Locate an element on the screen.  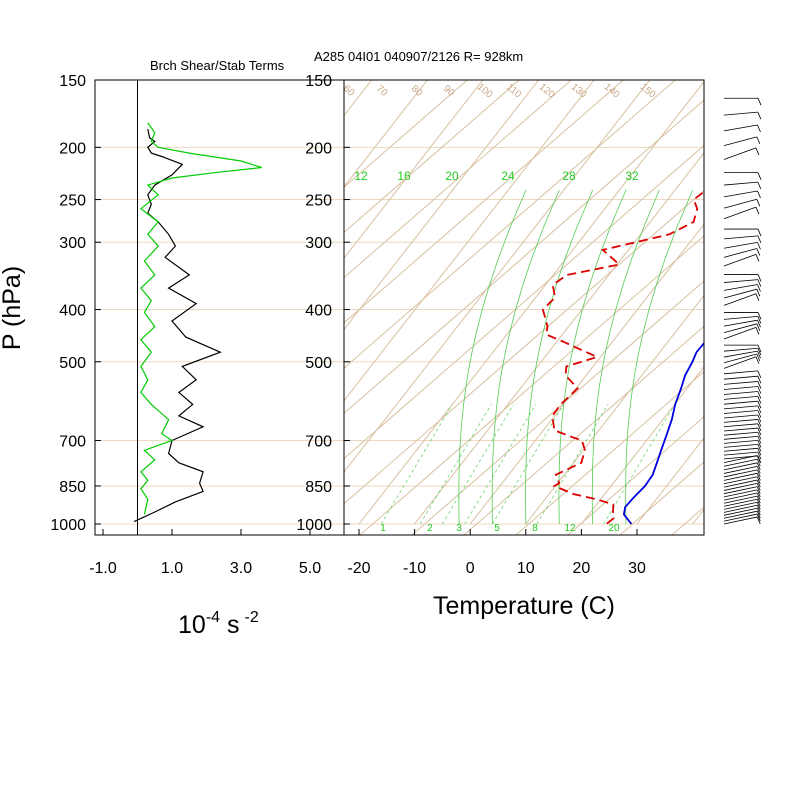
right-x-tick-label: -20 is located at coordinates (358, 568).